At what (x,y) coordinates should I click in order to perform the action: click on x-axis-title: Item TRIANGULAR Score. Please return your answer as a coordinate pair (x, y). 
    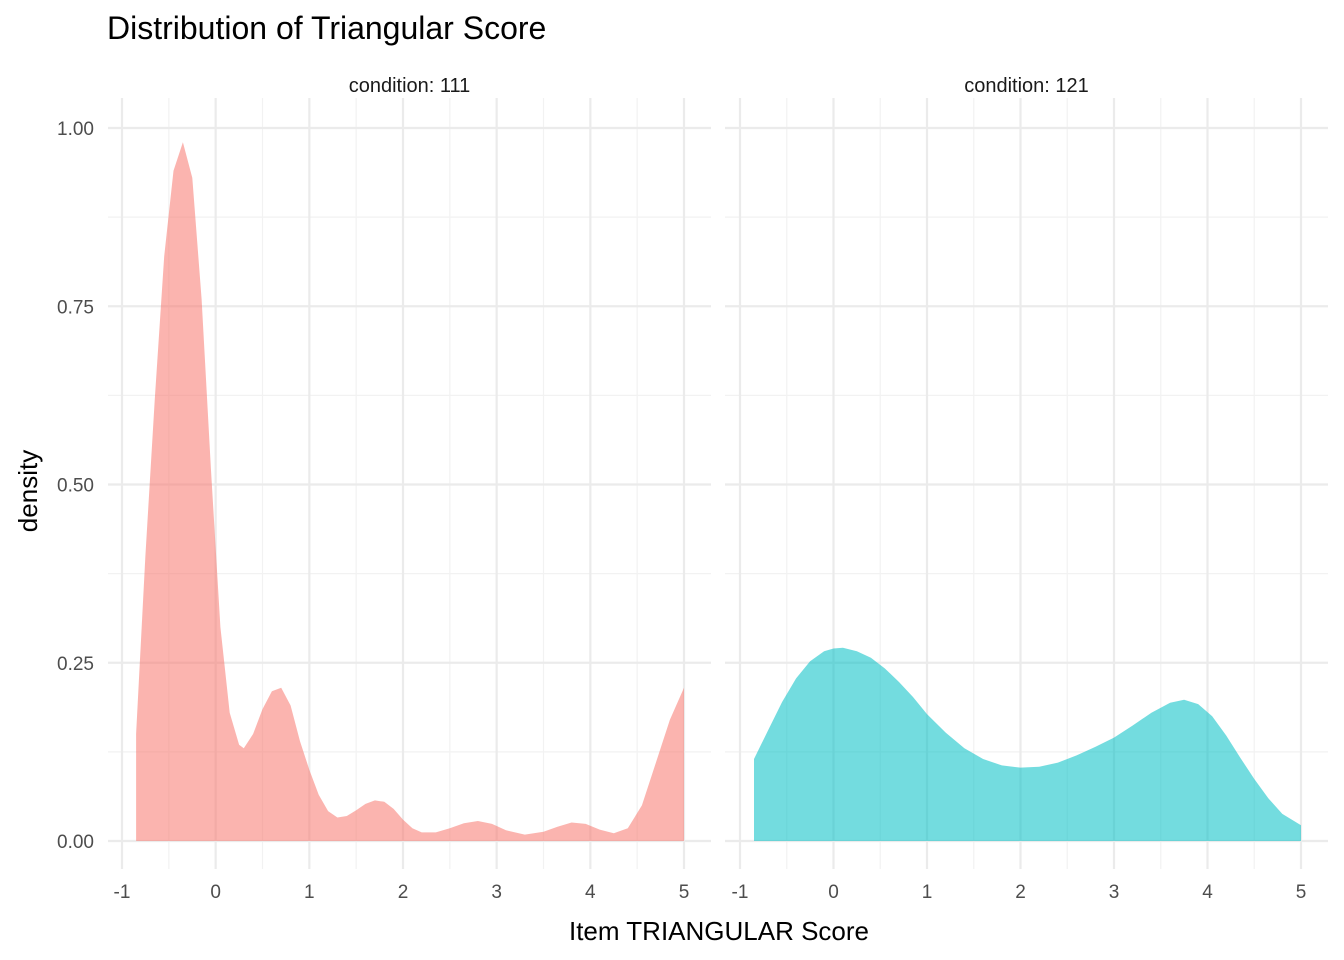
    Looking at the image, I should click on (719, 931).